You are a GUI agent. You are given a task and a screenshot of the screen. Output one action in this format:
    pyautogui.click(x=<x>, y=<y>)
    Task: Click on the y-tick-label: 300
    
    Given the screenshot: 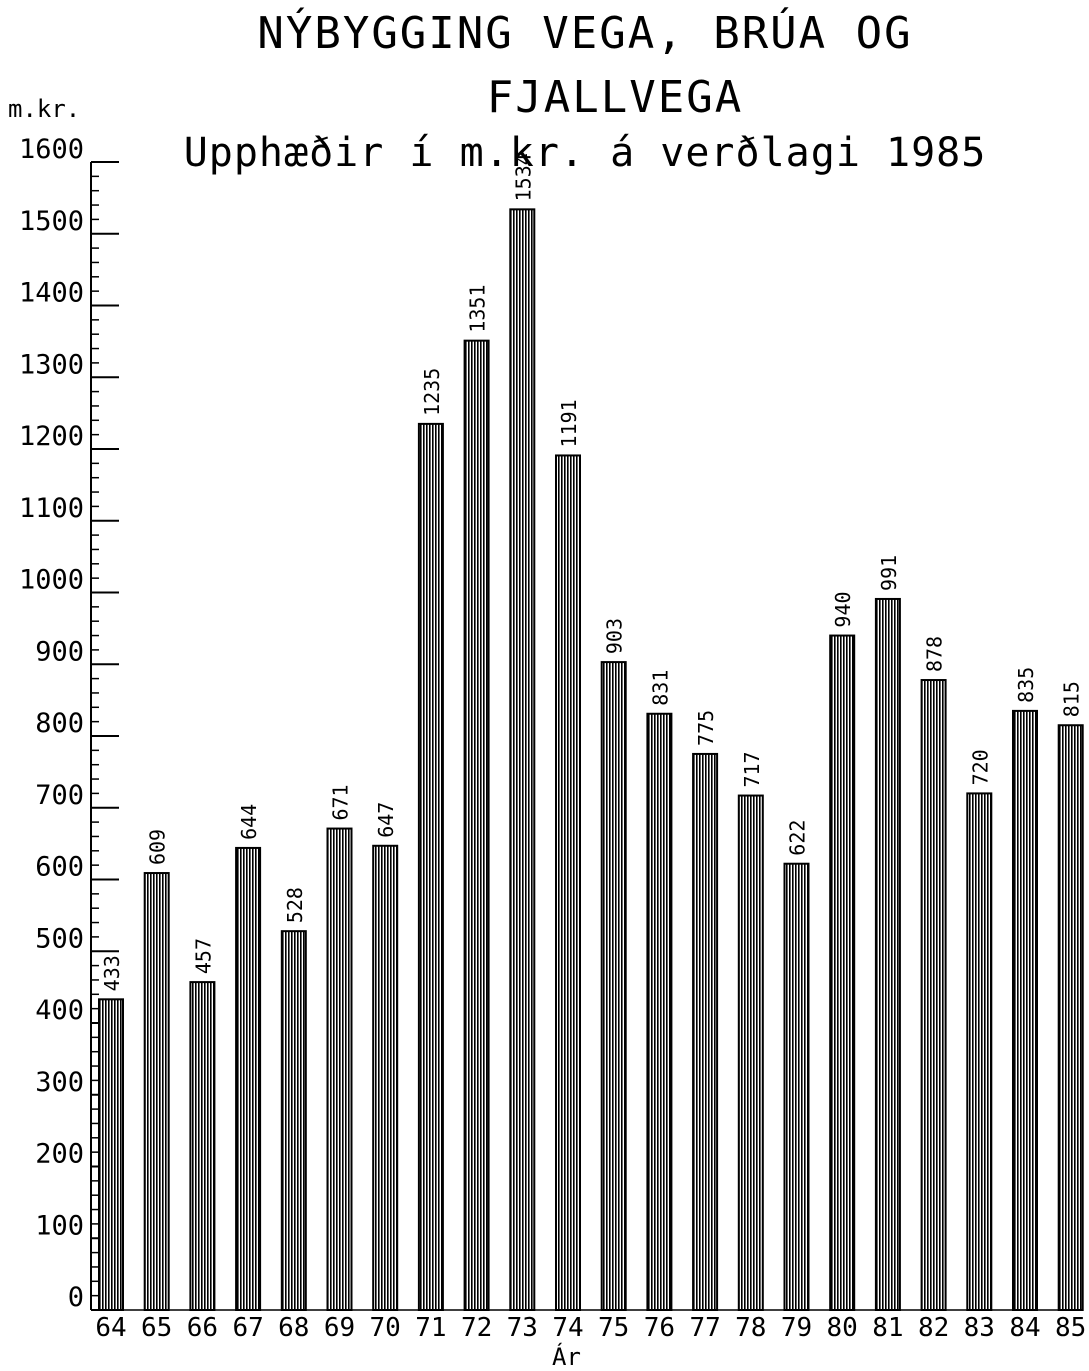 What is the action you would take?
    pyautogui.click(x=59, y=1082)
    